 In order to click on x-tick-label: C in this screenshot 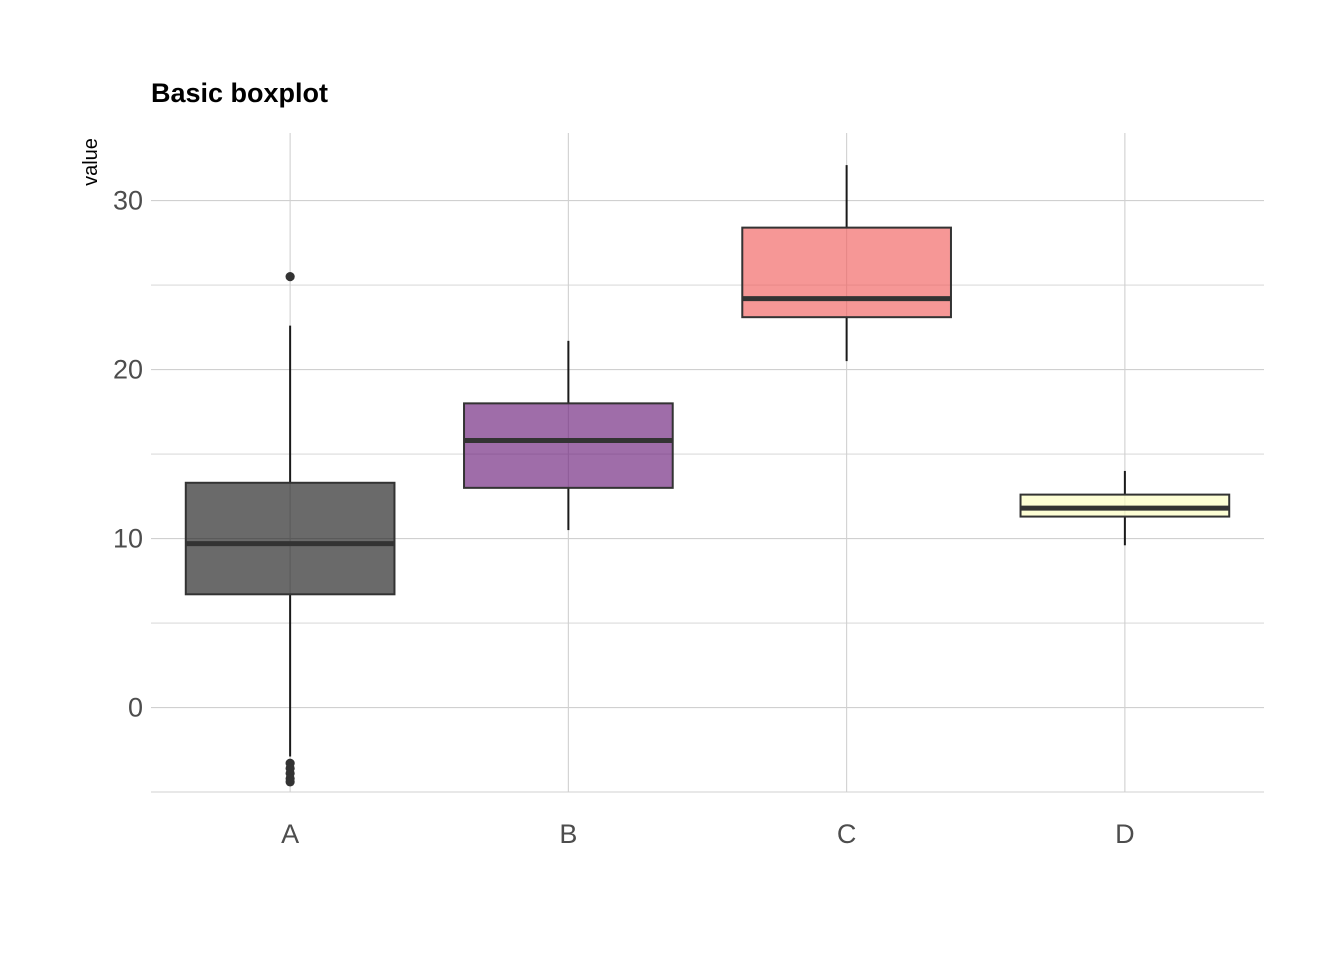, I will do `click(847, 834)`.